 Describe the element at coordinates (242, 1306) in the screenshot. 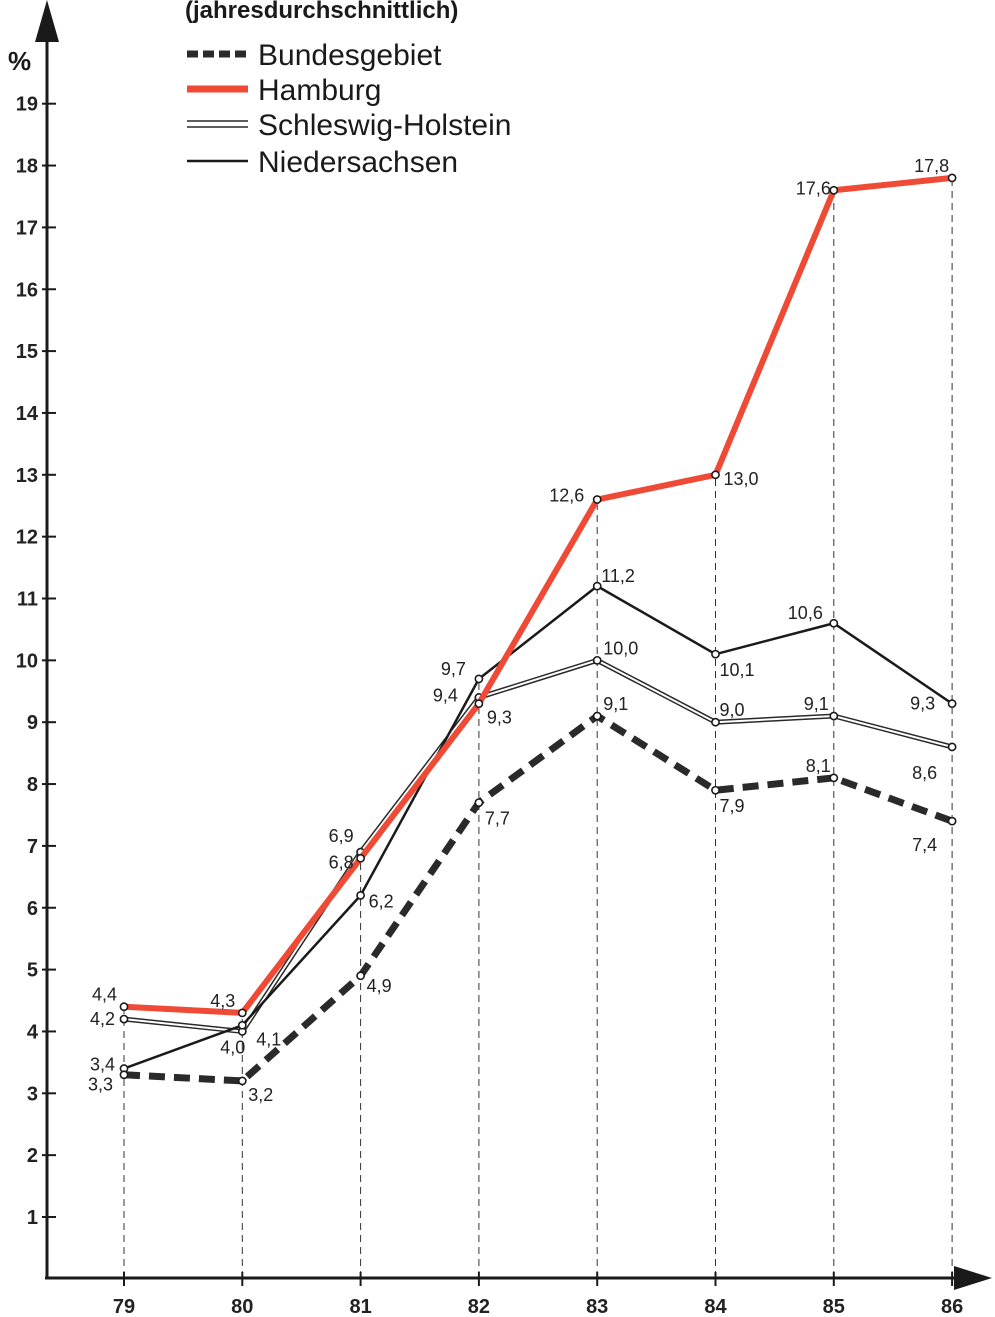

I see `x-tick-label-80: 80` at that location.